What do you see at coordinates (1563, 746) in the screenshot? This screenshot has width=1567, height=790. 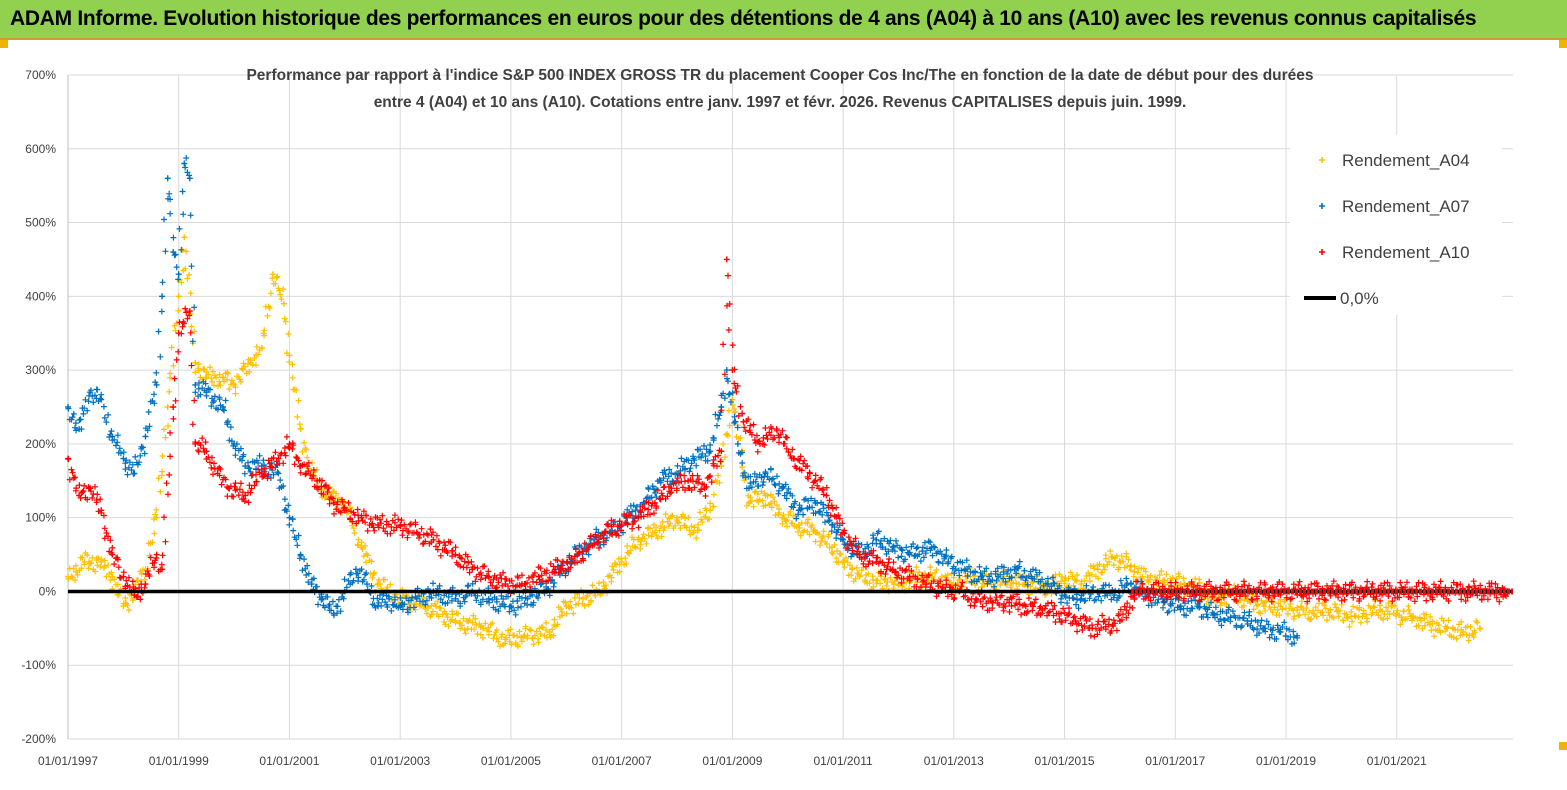 I see `corner-marker` at bounding box center [1563, 746].